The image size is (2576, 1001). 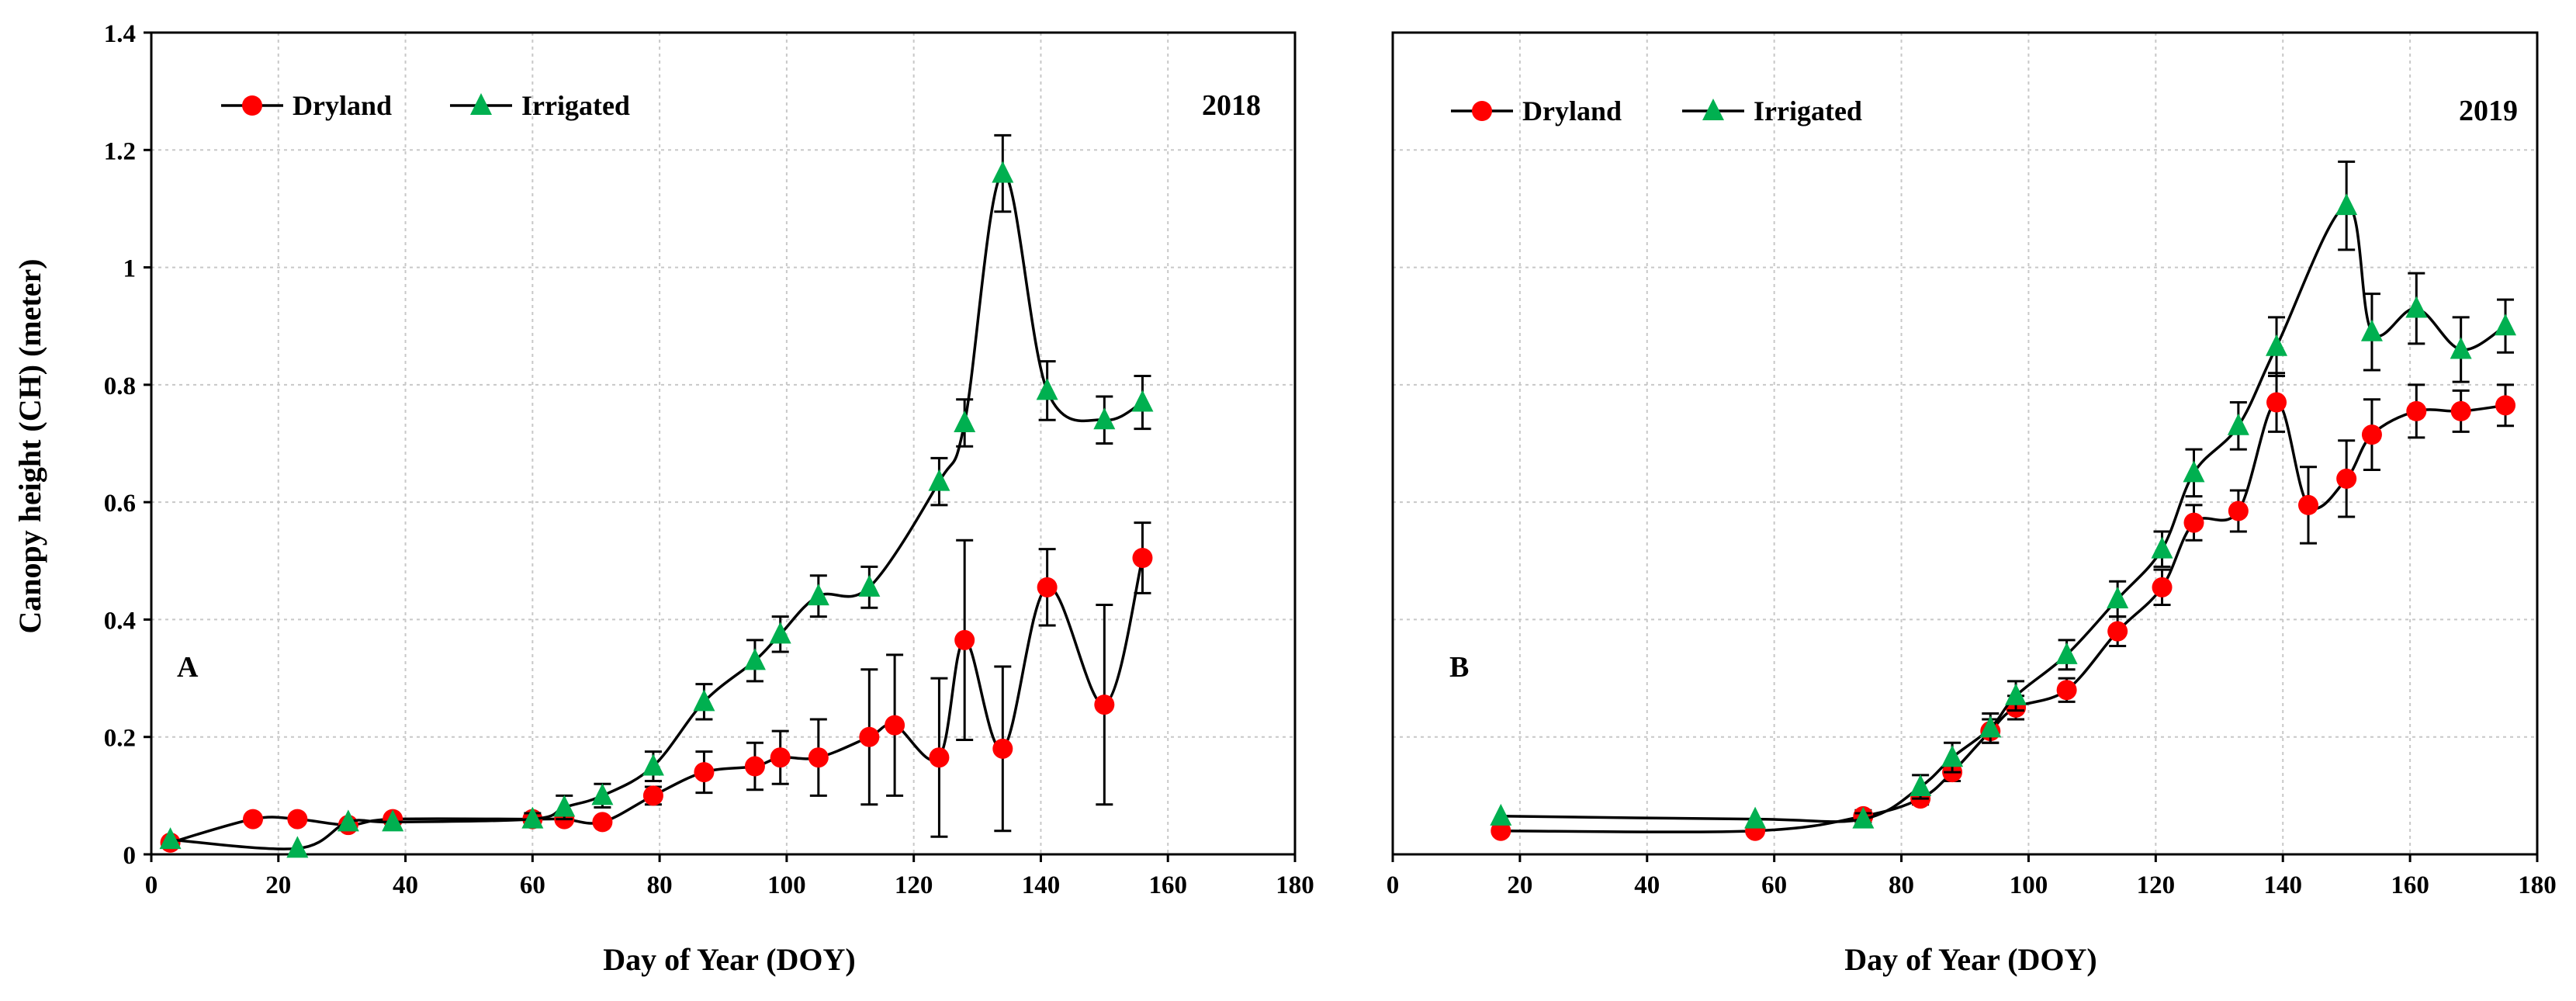 I want to click on x-tick-label: 20, so click(x=1519, y=885).